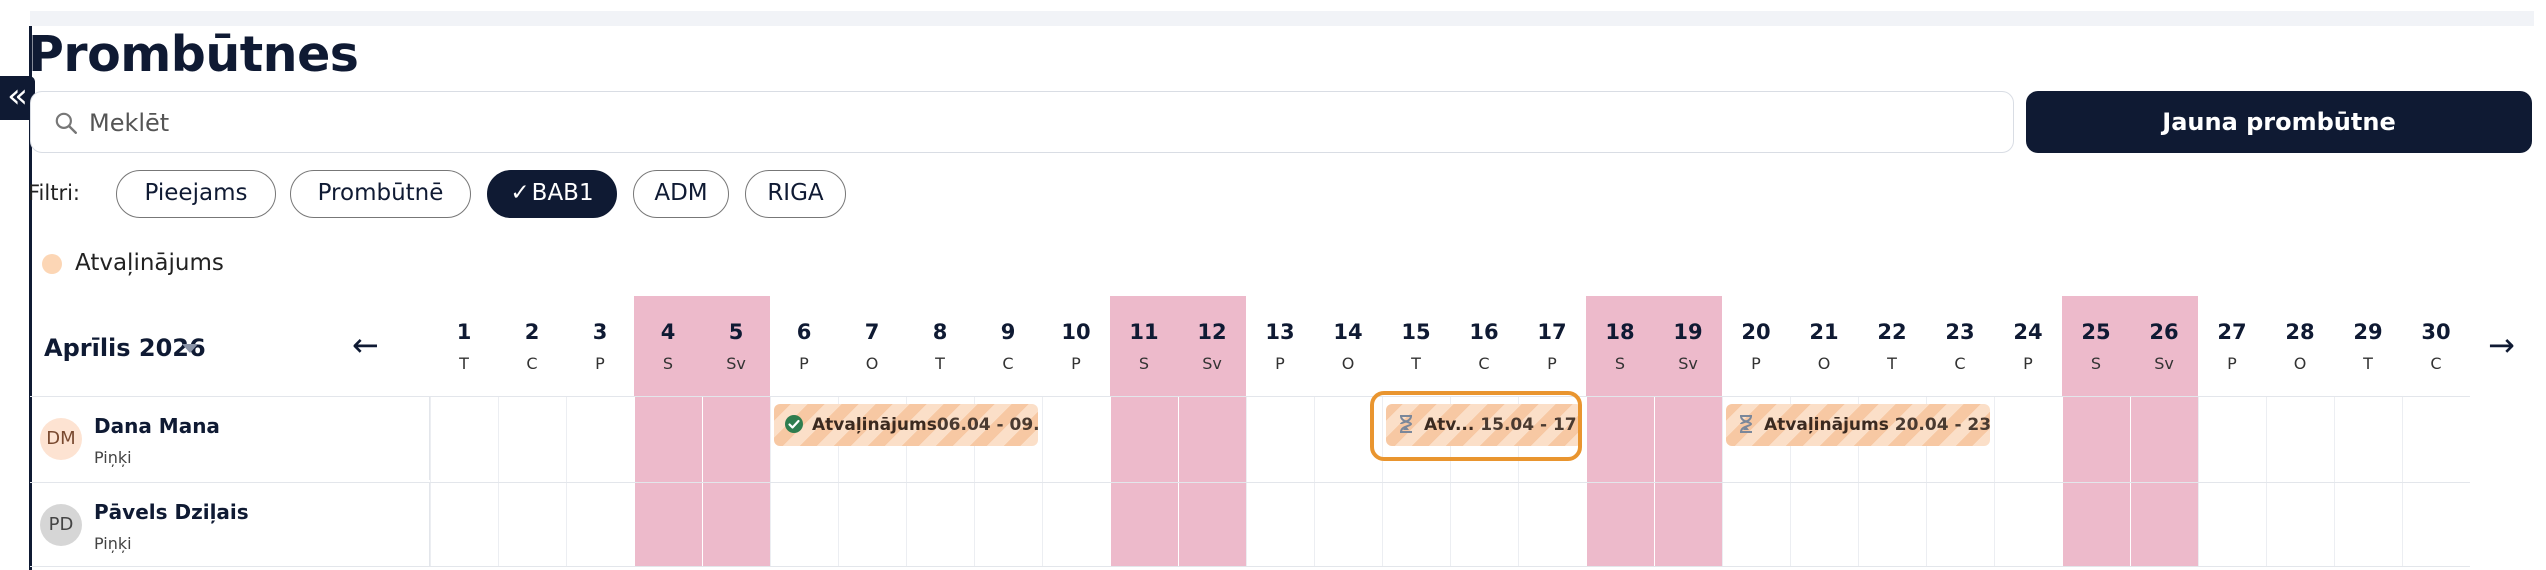 The image size is (2546, 570). Describe the element at coordinates (2300, 363) in the screenshot. I see `day-weekday: O` at that location.